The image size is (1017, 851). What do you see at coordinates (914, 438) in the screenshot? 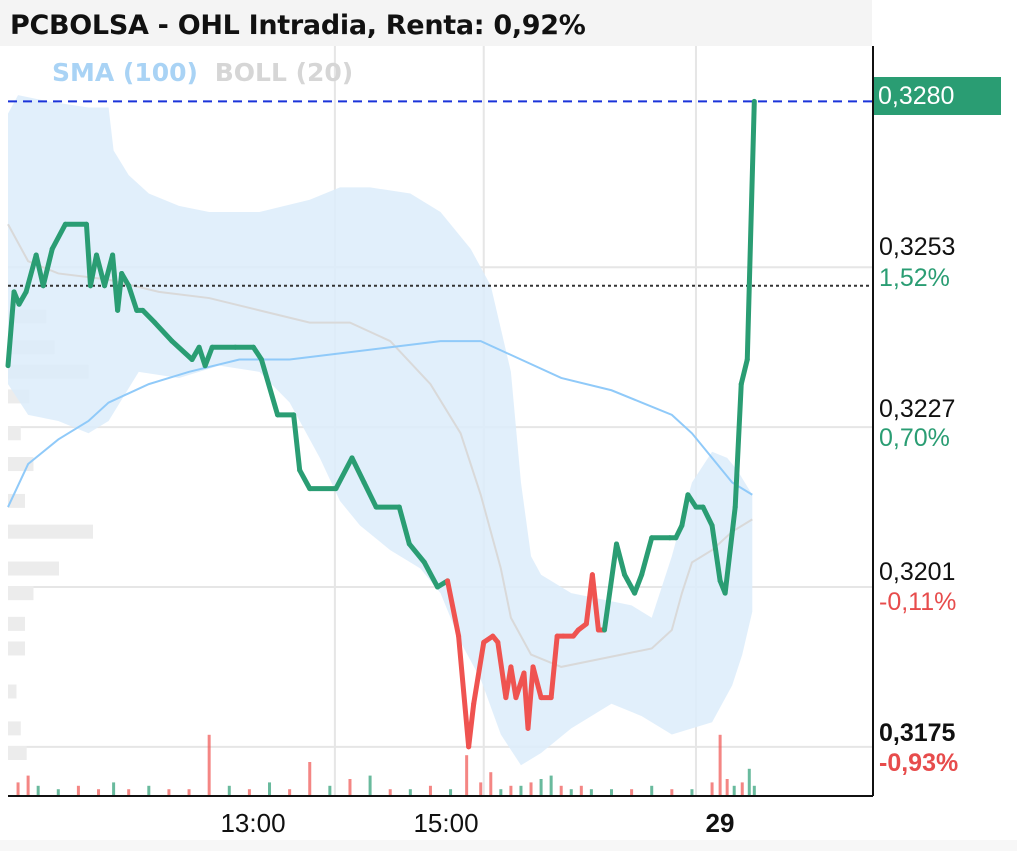
I see `y-tick-change-2: 0,70%` at bounding box center [914, 438].